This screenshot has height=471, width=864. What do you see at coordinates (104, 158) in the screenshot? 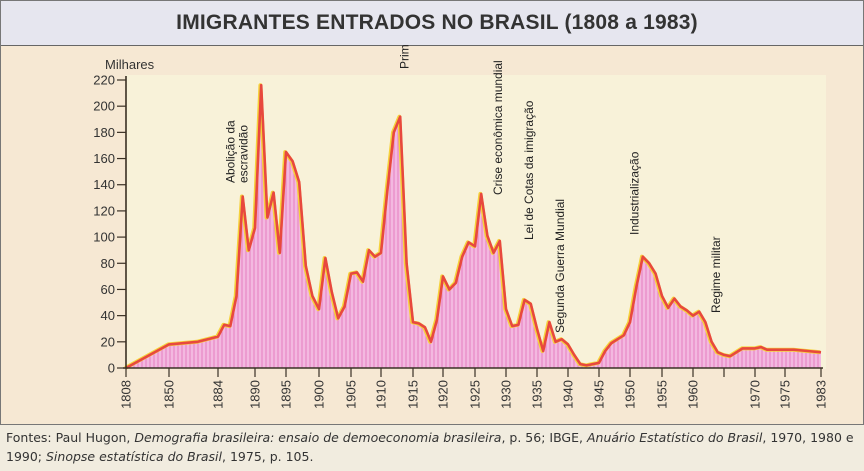
I see `y-tick-label: 160` at bounding box center [104, 158].